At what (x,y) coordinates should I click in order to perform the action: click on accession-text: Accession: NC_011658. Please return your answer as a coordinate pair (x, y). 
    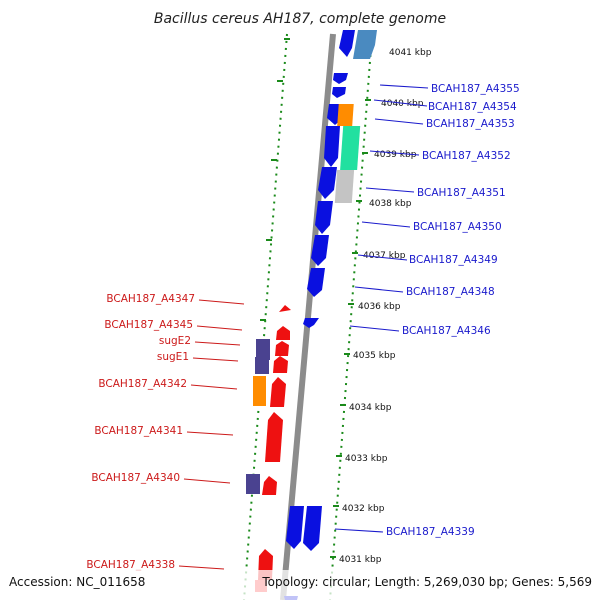
    Looking at the image, I should click on (77, 582).